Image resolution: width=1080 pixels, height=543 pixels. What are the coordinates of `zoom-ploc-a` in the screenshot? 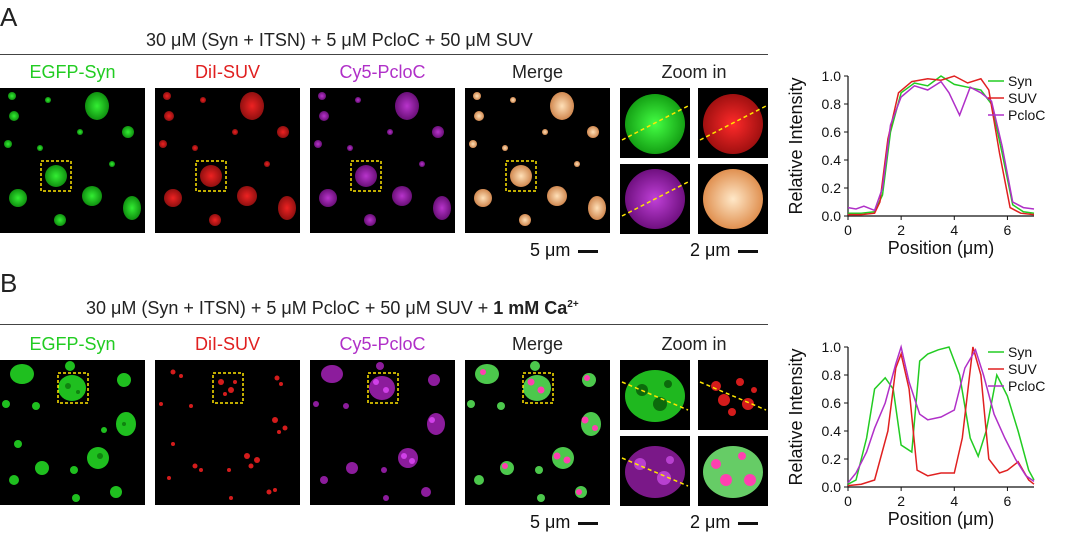 It's located at (655, 199).